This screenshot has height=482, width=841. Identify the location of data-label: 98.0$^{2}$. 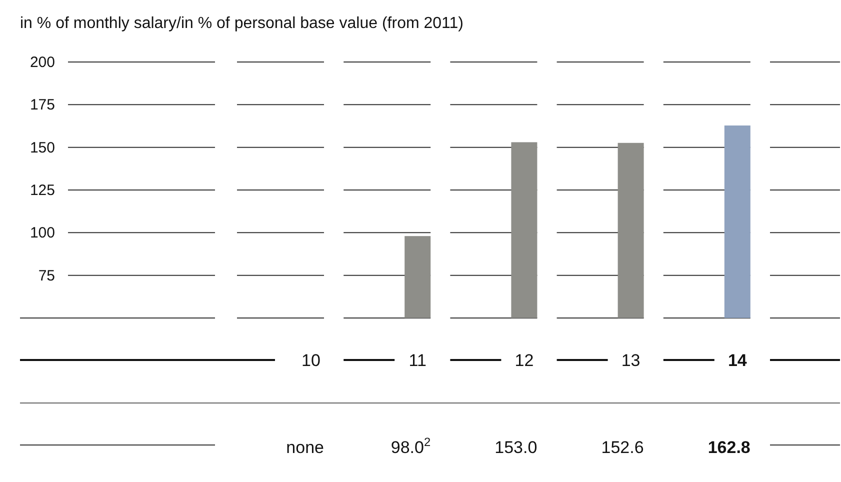
(410, 446).